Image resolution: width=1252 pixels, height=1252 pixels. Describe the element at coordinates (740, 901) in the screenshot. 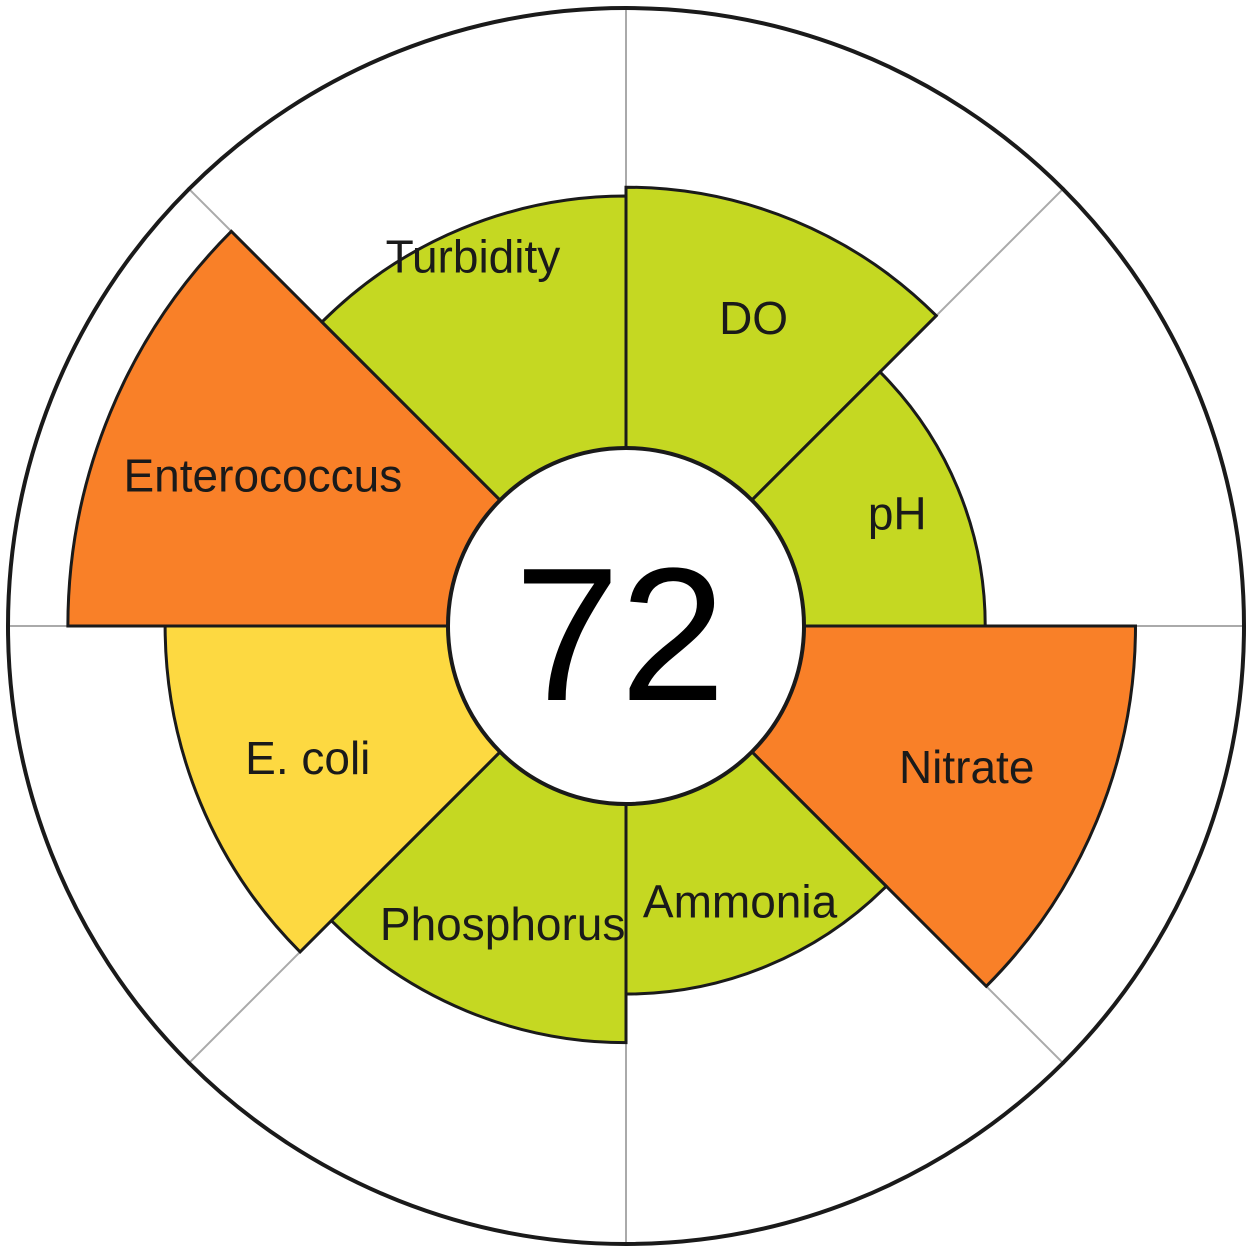

I see `category-label: Ammonia` at that location.